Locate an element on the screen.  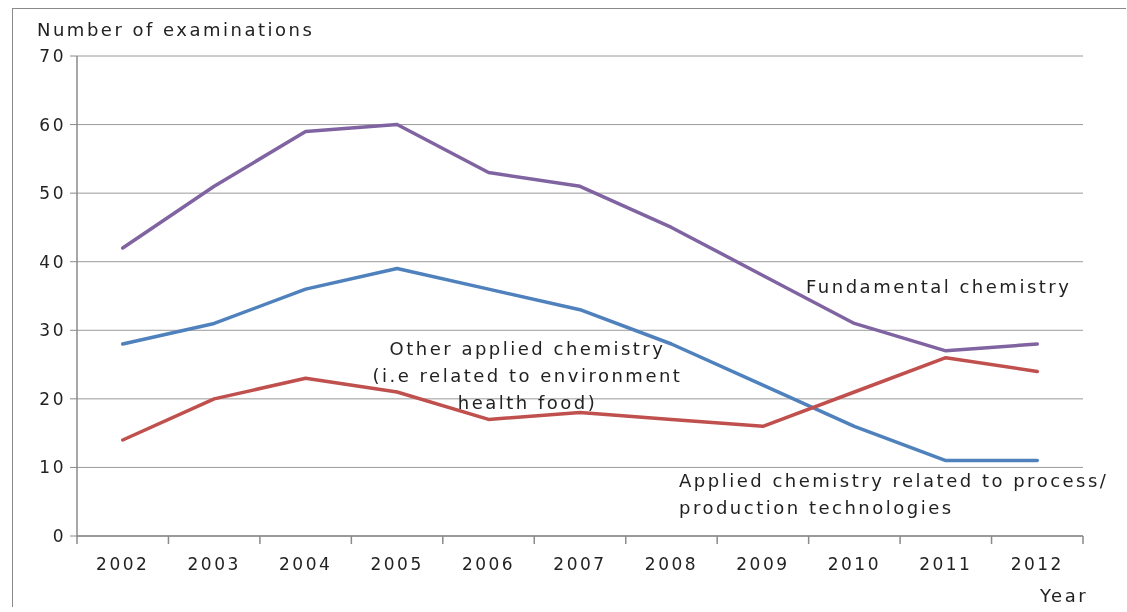
y-tick-label: 60 is located at coordinates (52, 124).